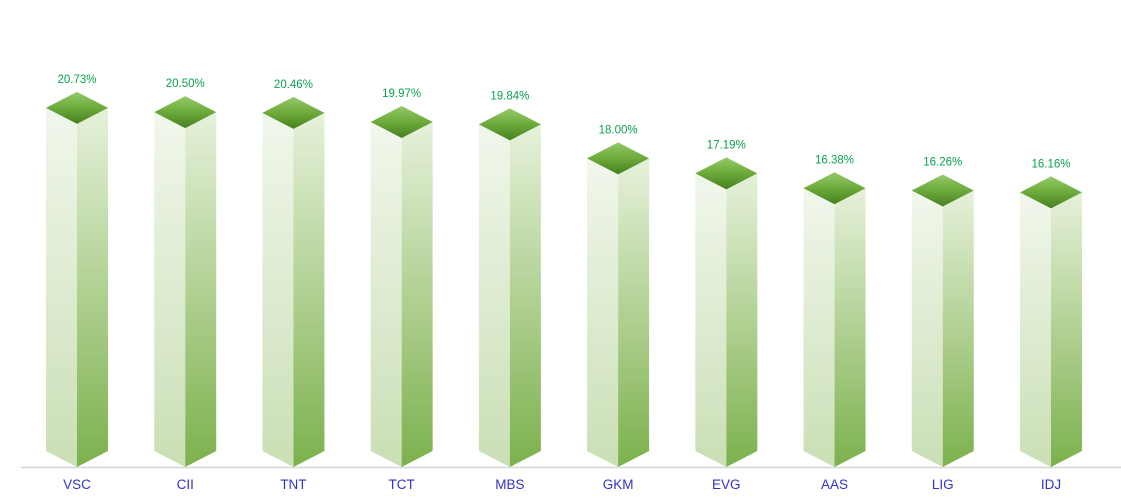 The image size is (1121, 501). I want to click on category-label: EVG, so click(726, 484).